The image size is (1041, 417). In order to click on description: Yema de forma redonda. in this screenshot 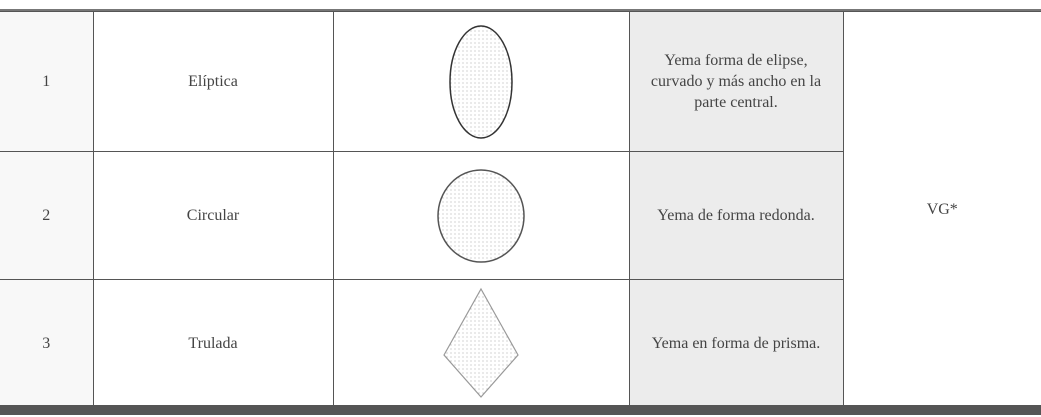, I will do `click(736, 215)`.